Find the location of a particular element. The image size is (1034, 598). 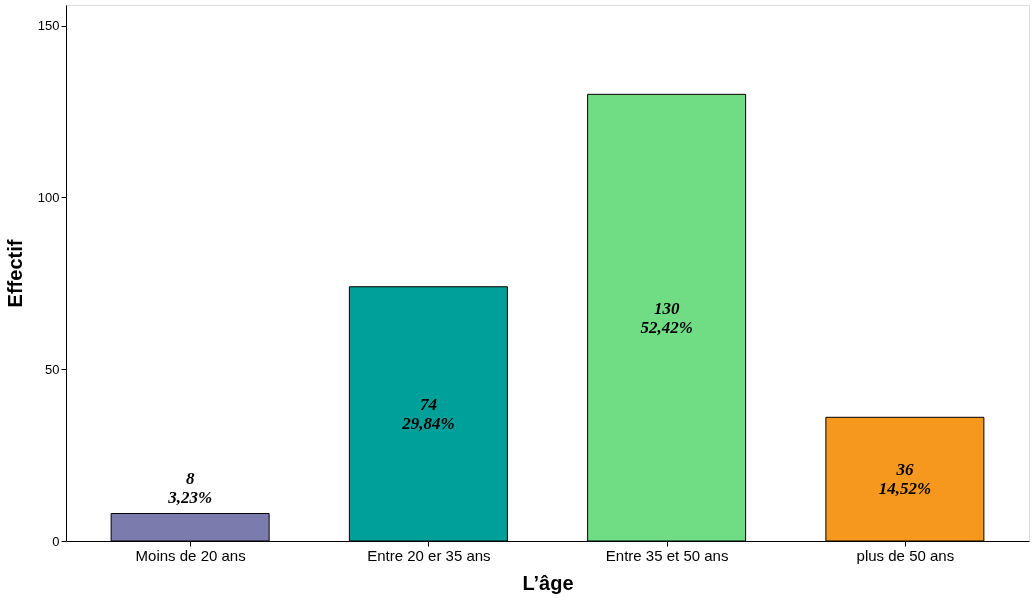

data-label: 130 52,42% is located at coordinates (666, 317).